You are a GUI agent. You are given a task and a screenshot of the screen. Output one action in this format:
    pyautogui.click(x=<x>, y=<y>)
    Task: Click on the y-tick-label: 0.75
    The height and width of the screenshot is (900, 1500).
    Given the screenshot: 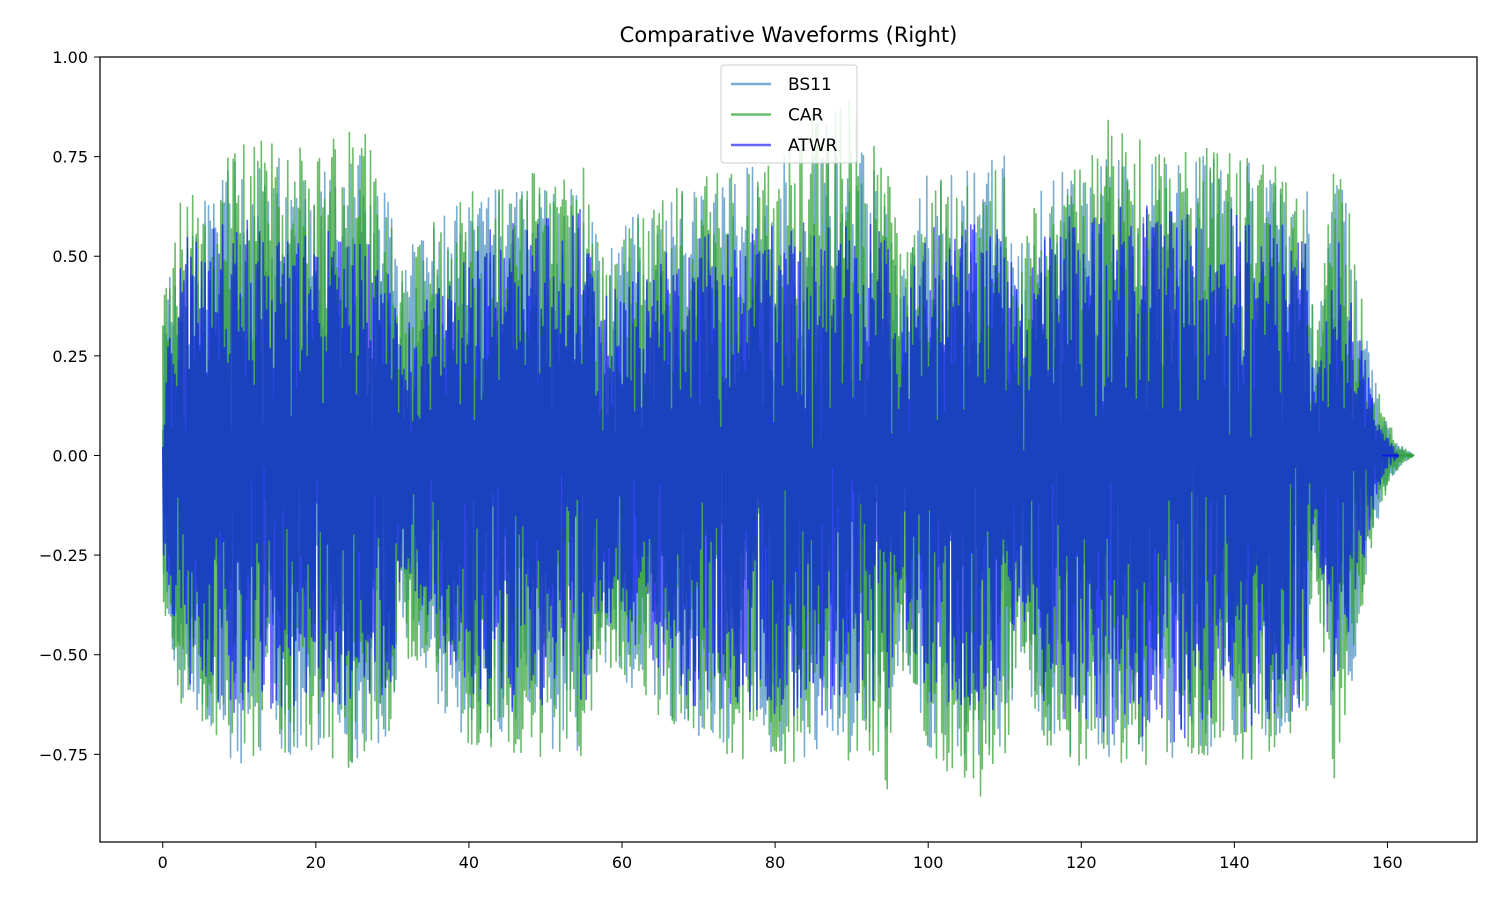 What is the action you would take?
    pyautogui.click(x=70, y=157)
    